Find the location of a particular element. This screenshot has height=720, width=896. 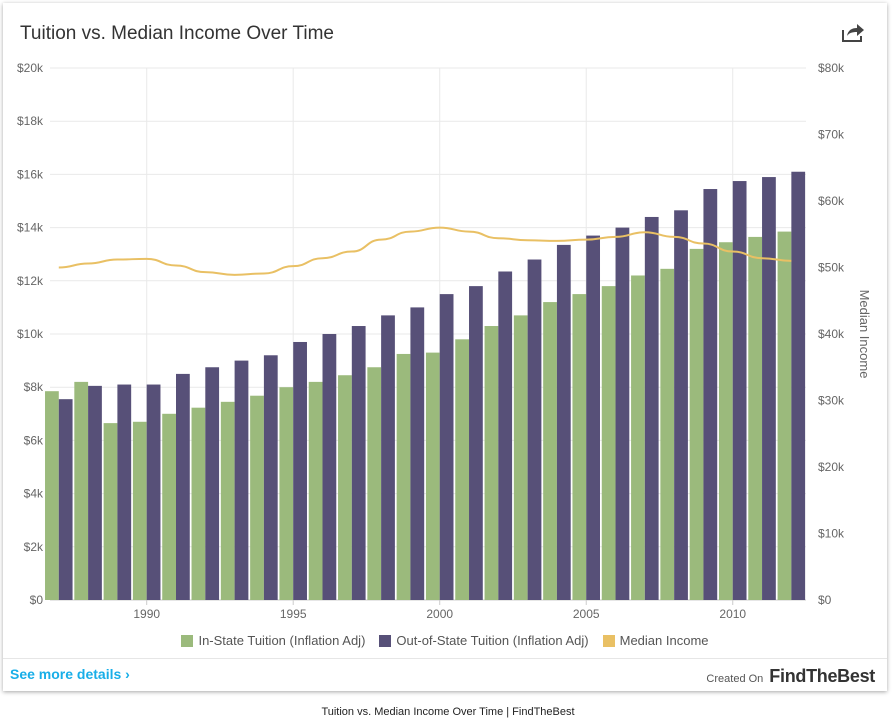

legend-swatch-median-income is located at coordinates (608, 640).